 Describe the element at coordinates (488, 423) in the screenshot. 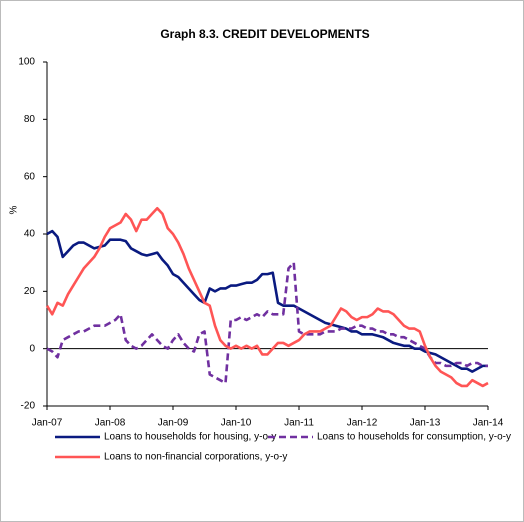

I see `x-tick-label: Jan-14` at that location.